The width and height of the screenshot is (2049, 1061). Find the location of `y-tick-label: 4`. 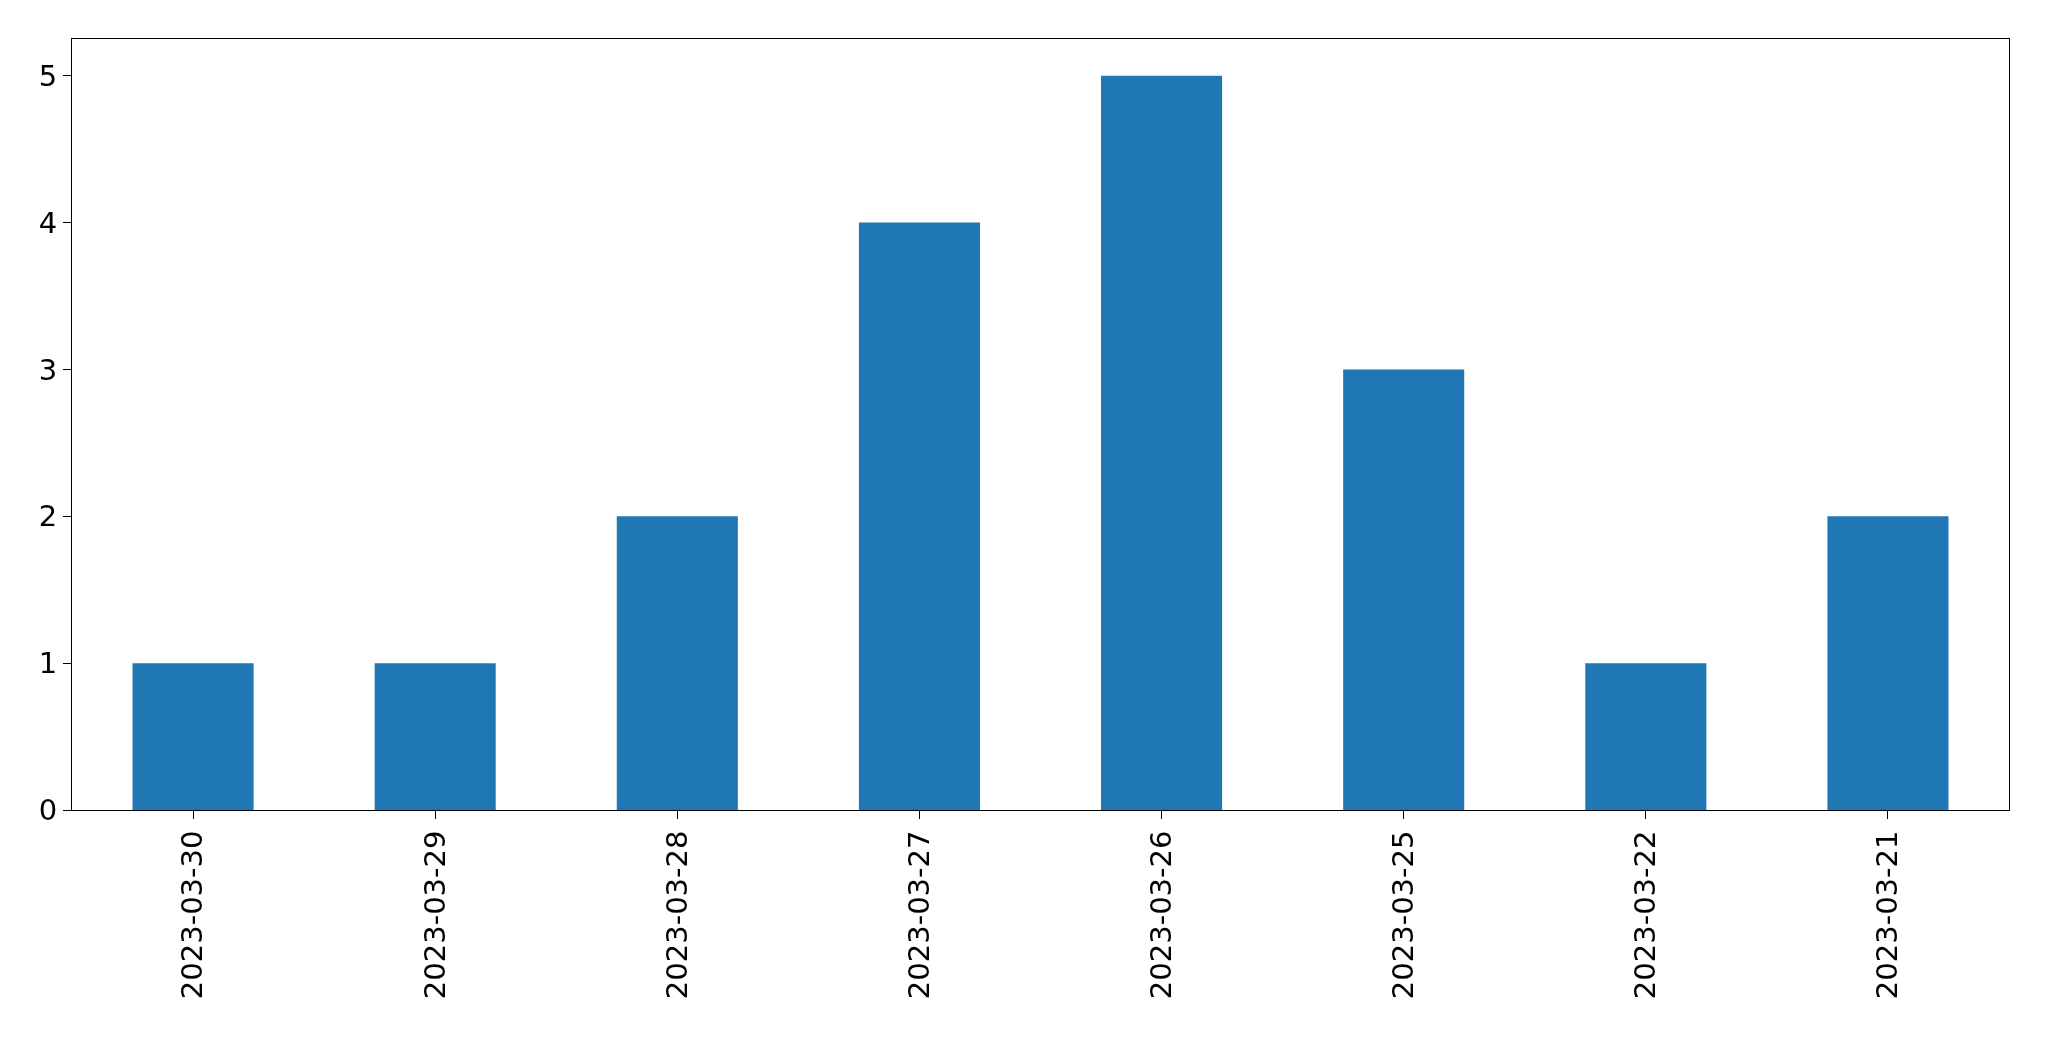

y-tick-label: 4 is located at coordinates (48, 222).